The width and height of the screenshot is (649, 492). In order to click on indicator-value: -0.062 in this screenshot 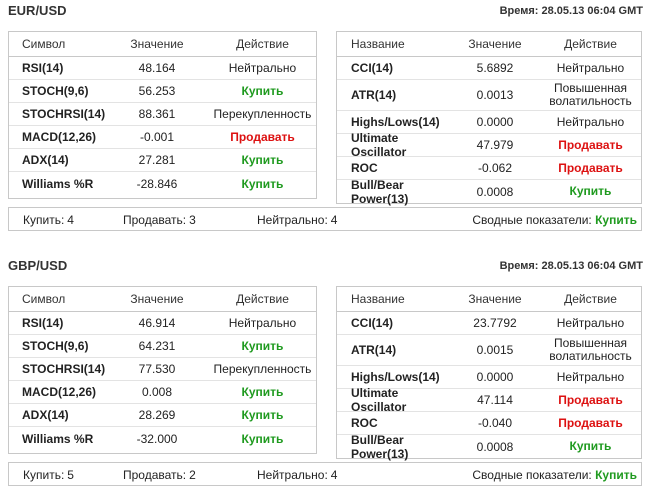, I will do `click(495, 168)`.